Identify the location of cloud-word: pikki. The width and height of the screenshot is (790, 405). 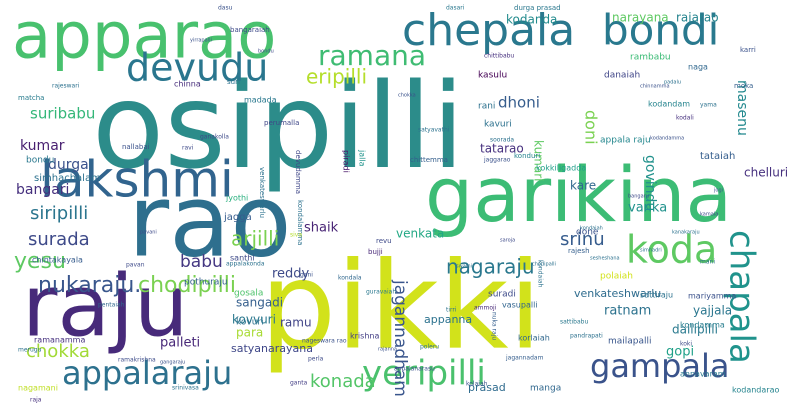
(401, 307).